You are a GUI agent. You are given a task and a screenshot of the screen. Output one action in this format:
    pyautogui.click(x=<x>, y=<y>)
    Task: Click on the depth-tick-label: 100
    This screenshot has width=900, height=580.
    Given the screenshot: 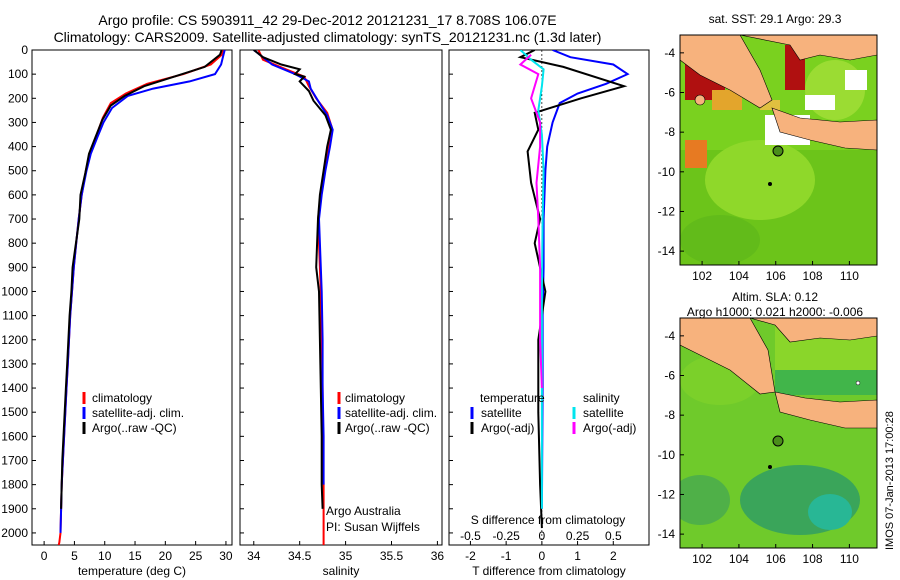 What is the action you would take?
    pyautogui.click(x=18, y=74)
    